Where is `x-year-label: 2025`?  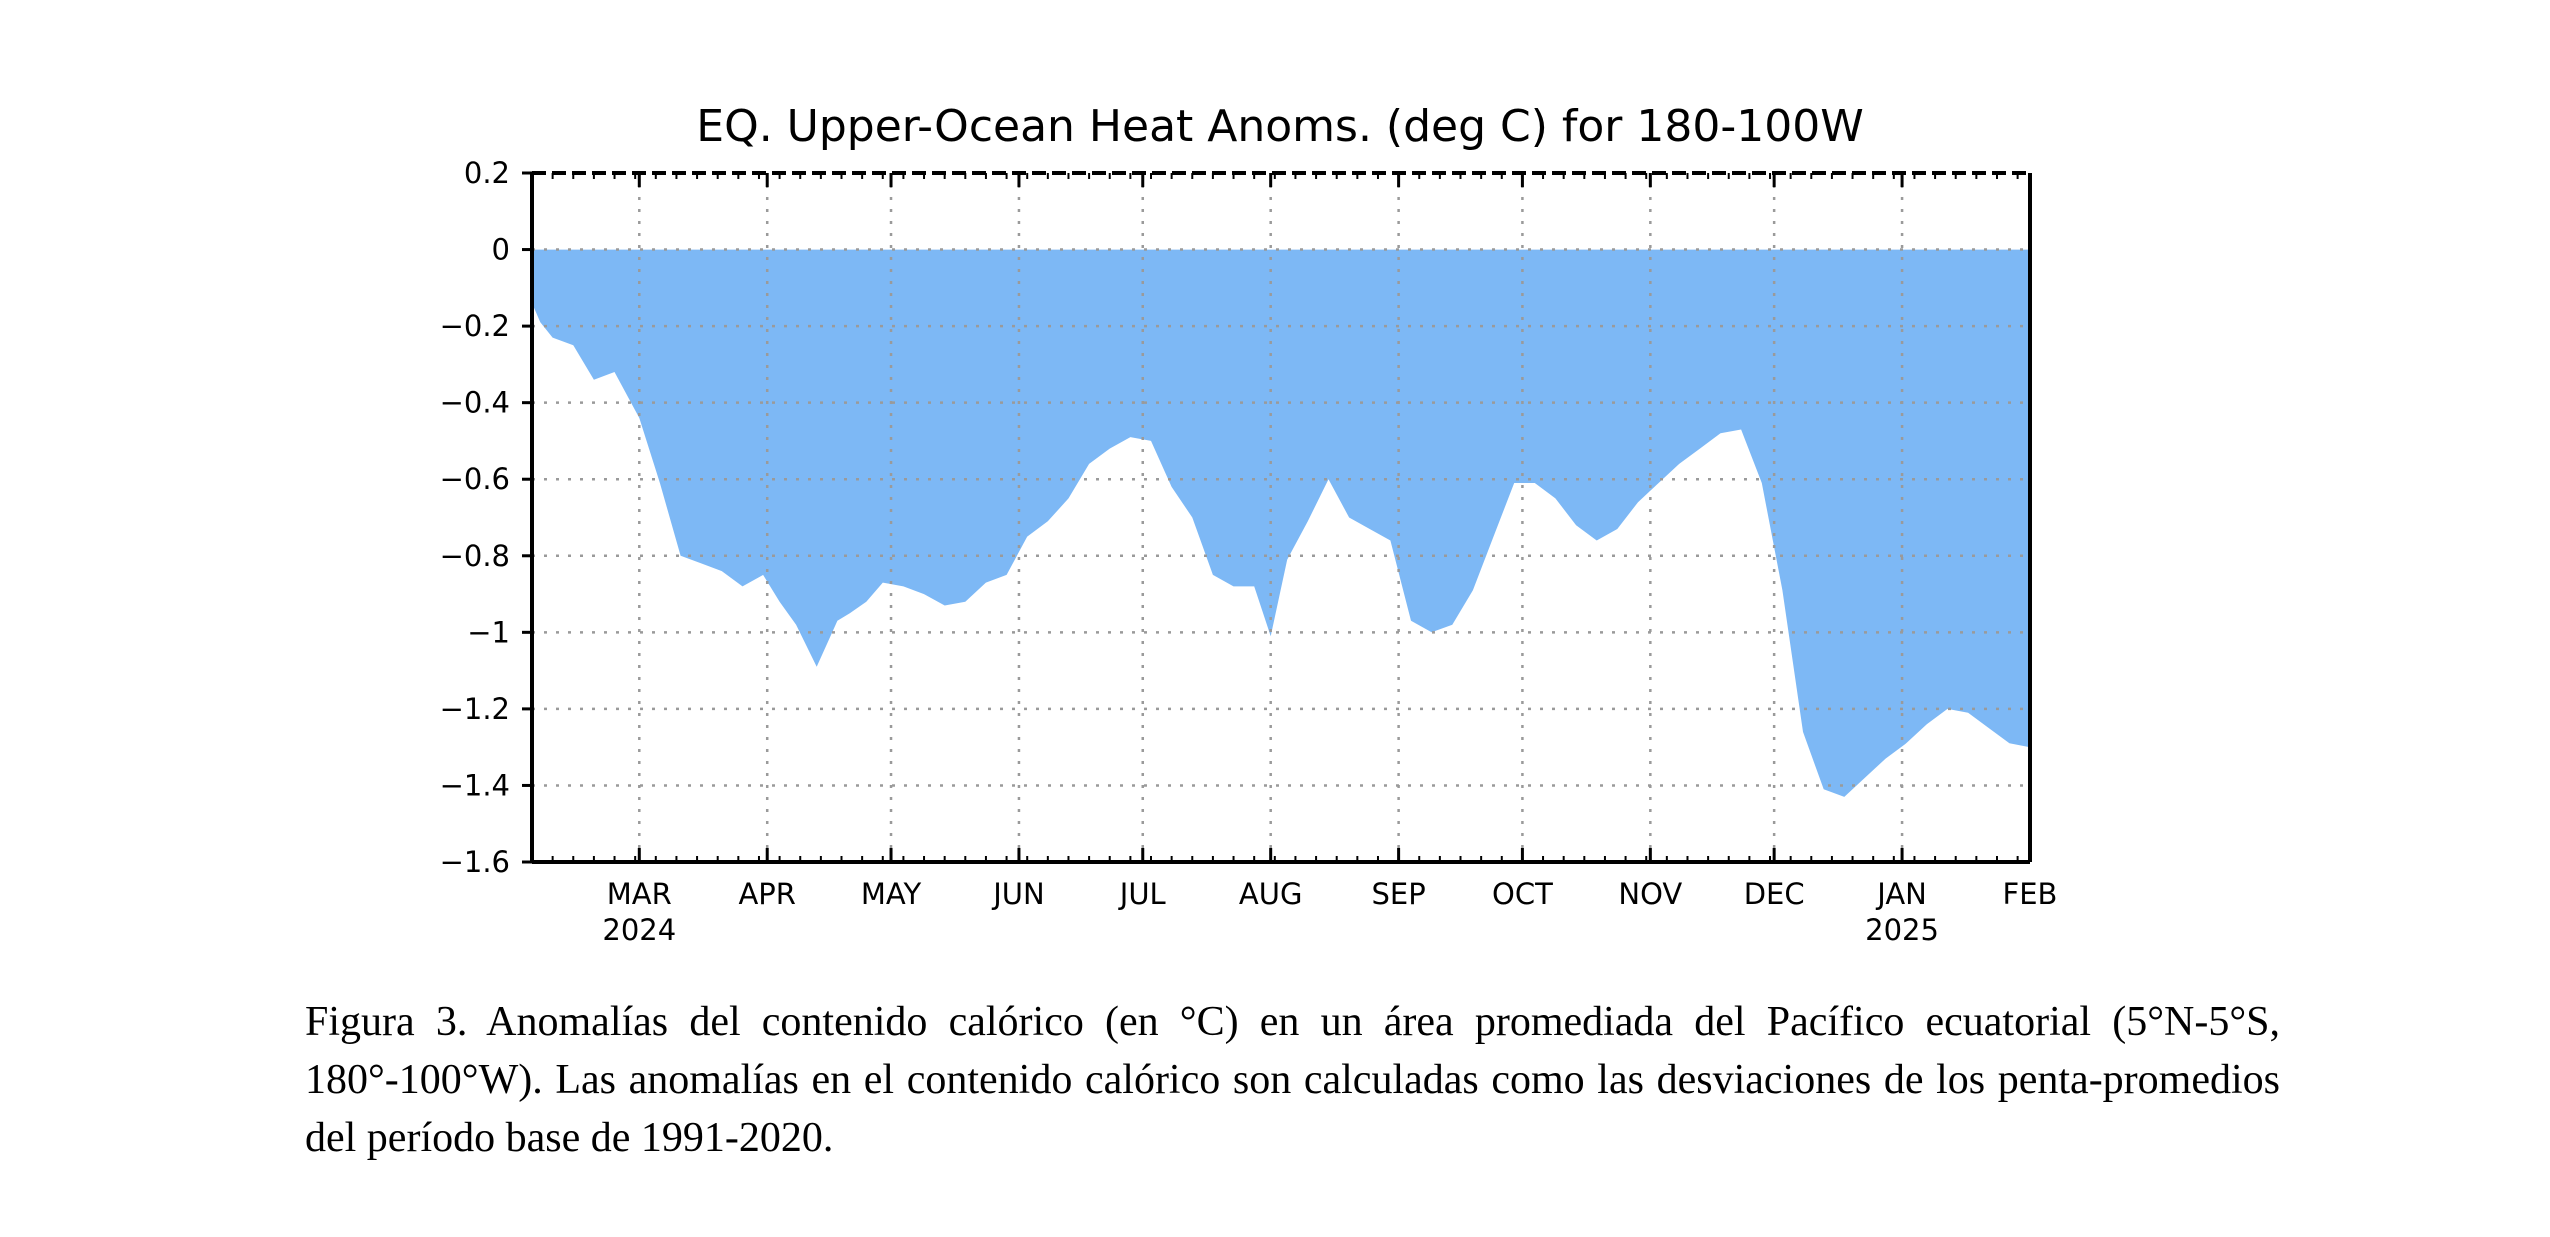 x-year-label: 2025 is located at coordinates (1902, 930).